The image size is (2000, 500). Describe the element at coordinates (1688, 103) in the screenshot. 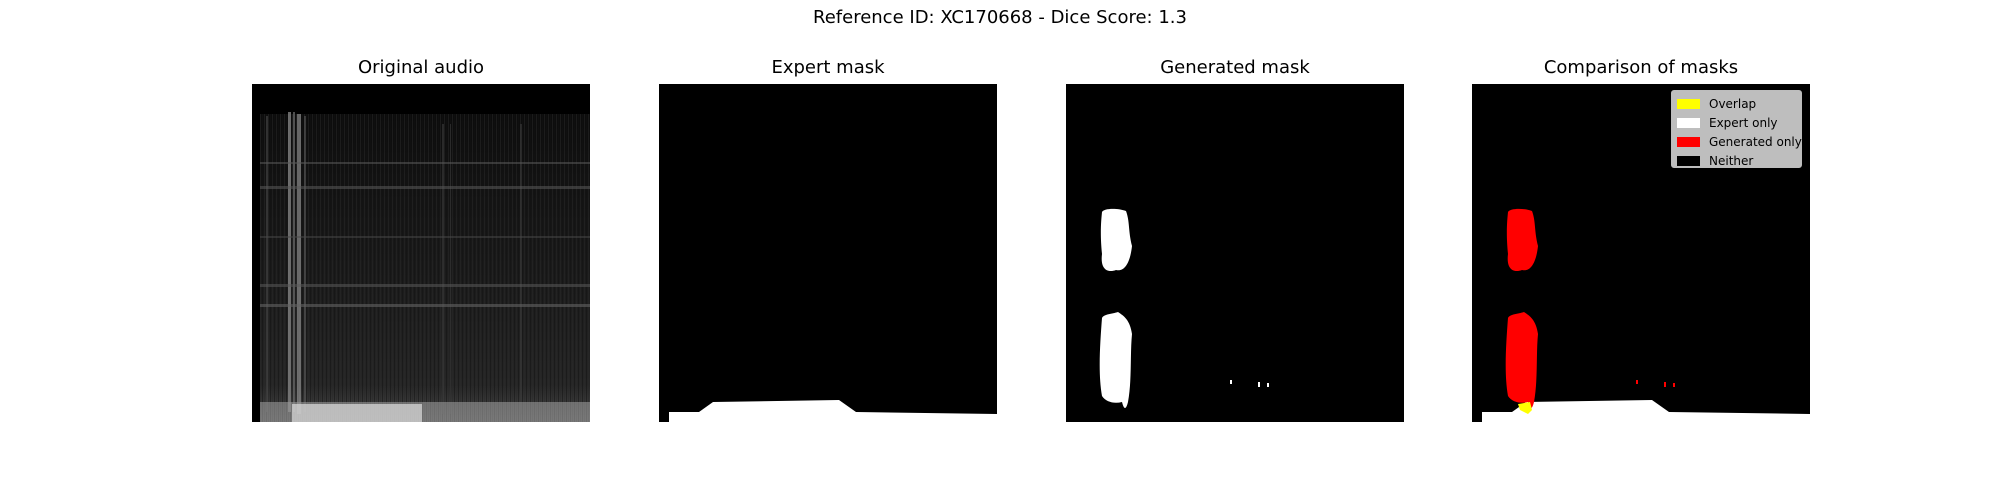

I see `legend-swatch-overlap` at that location.